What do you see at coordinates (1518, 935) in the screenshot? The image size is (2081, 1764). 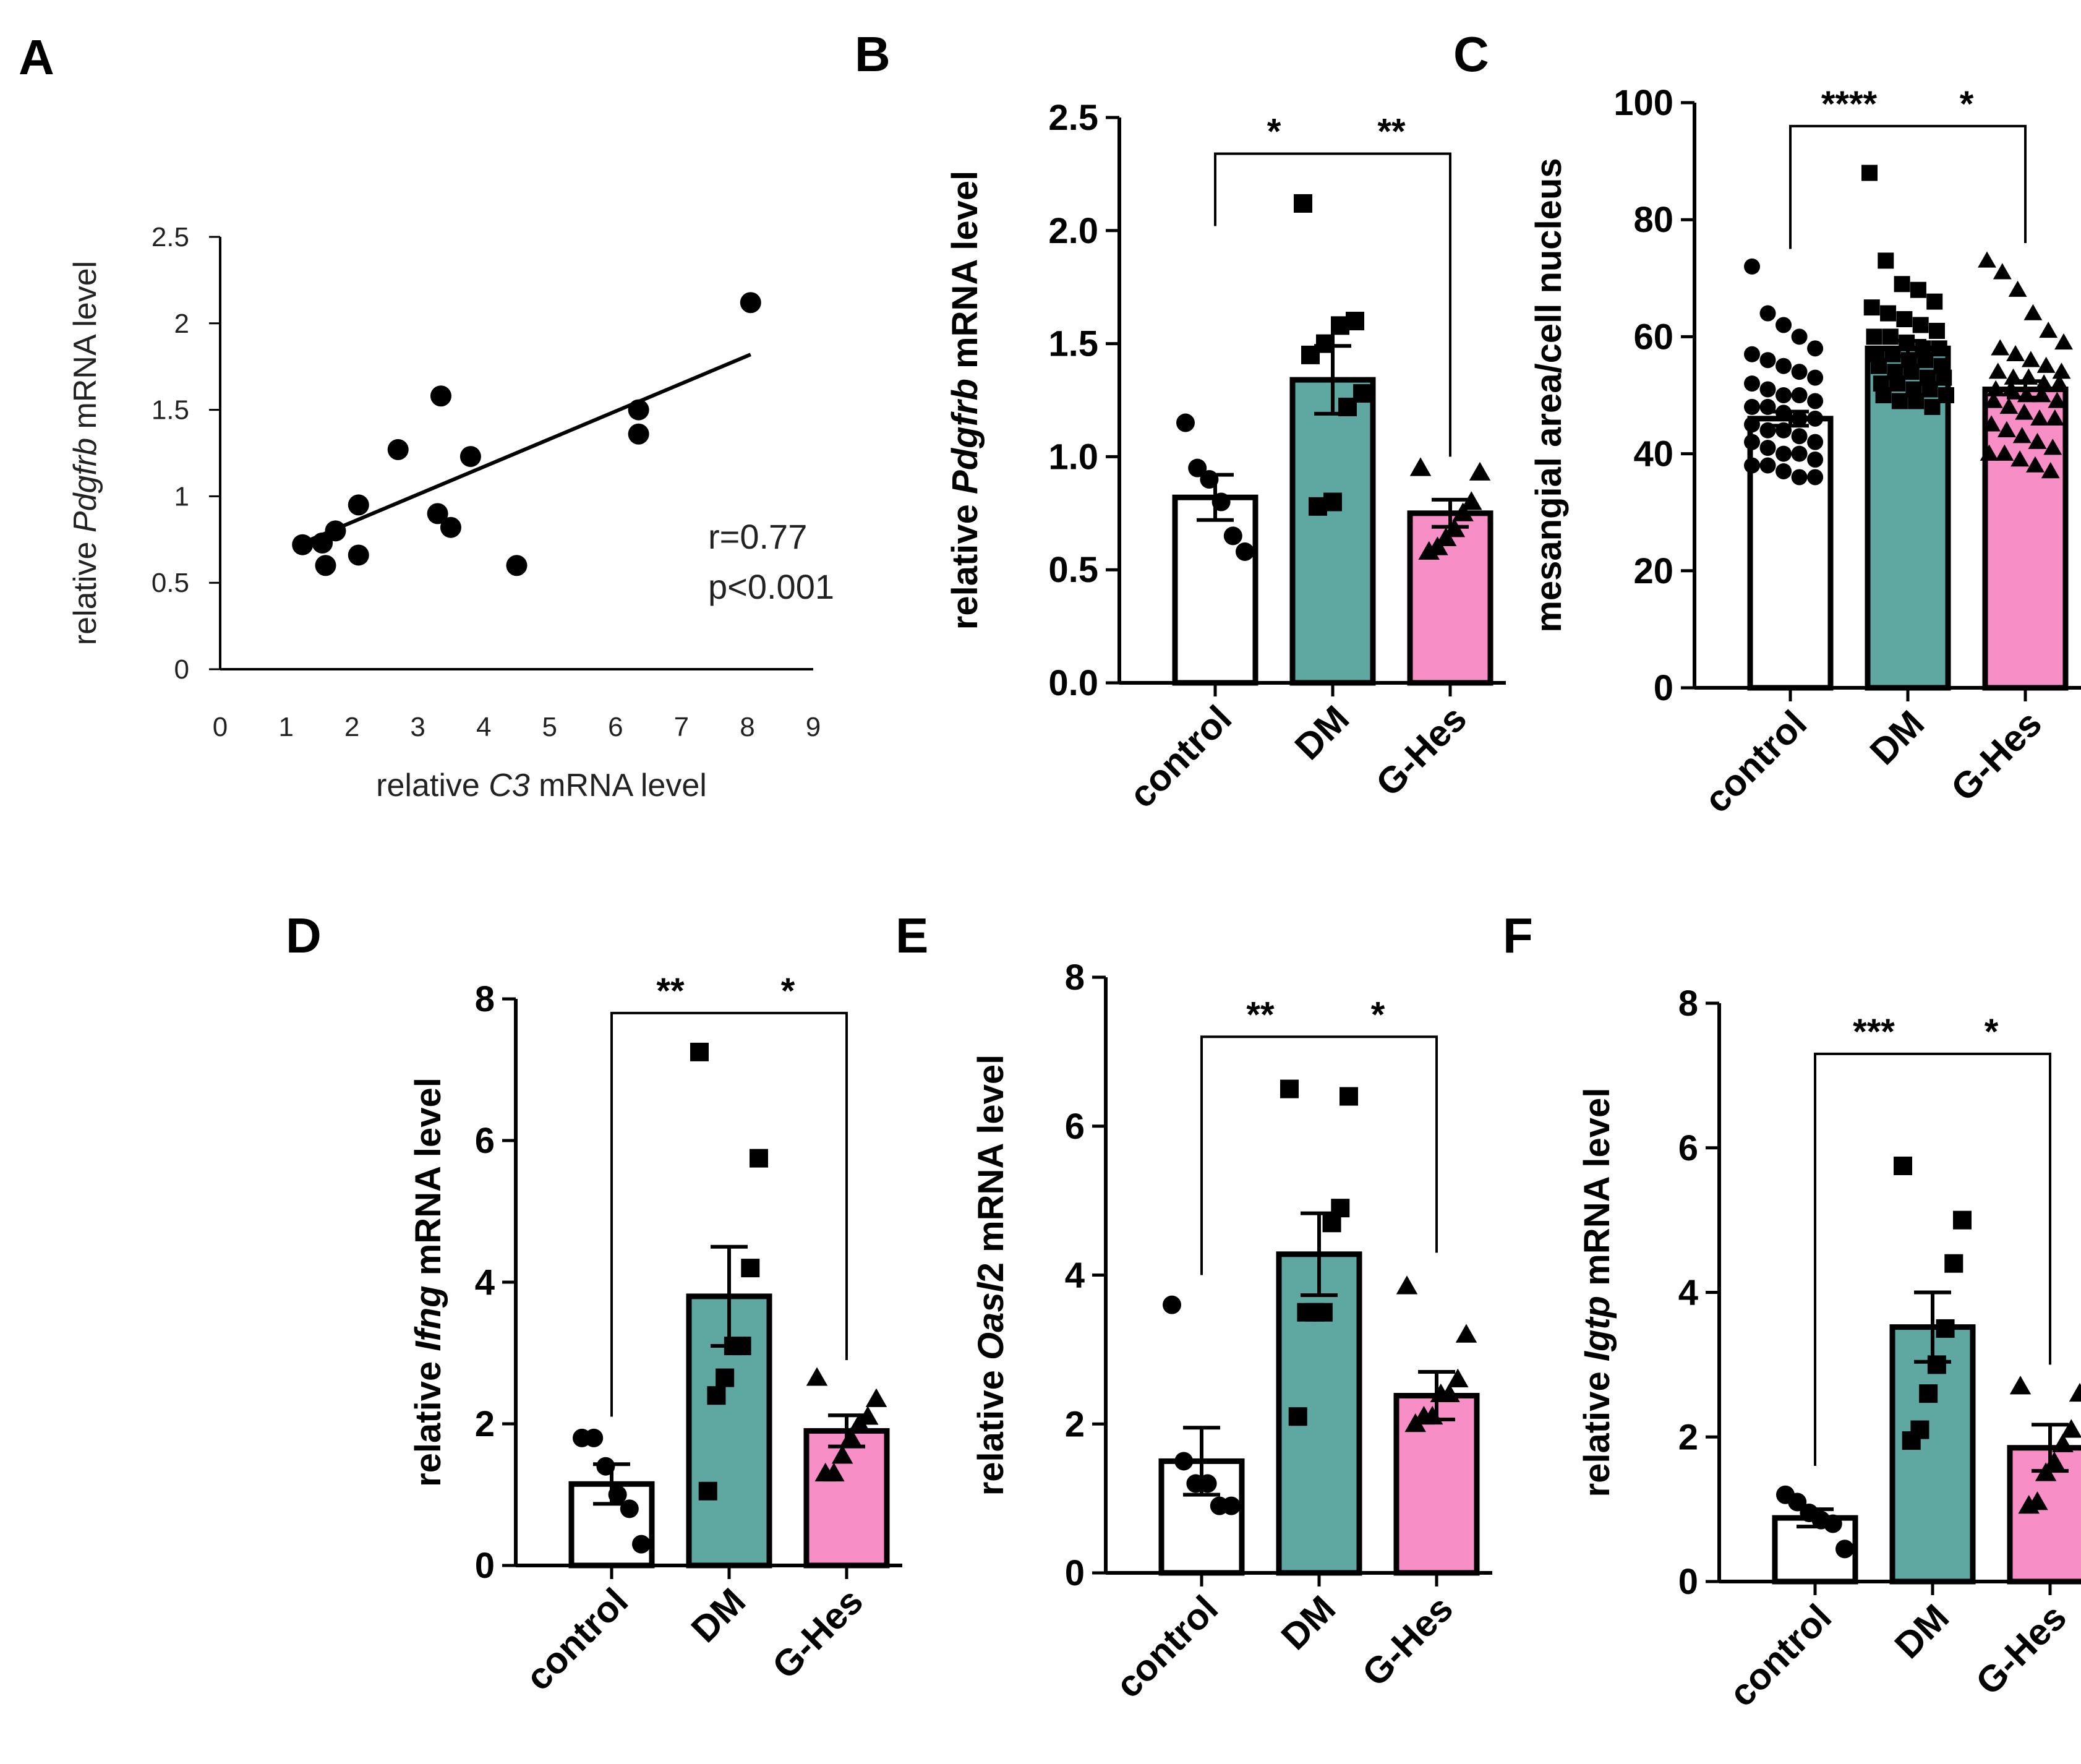 I see `panel-label: F` at bounding box center [1518, 935].